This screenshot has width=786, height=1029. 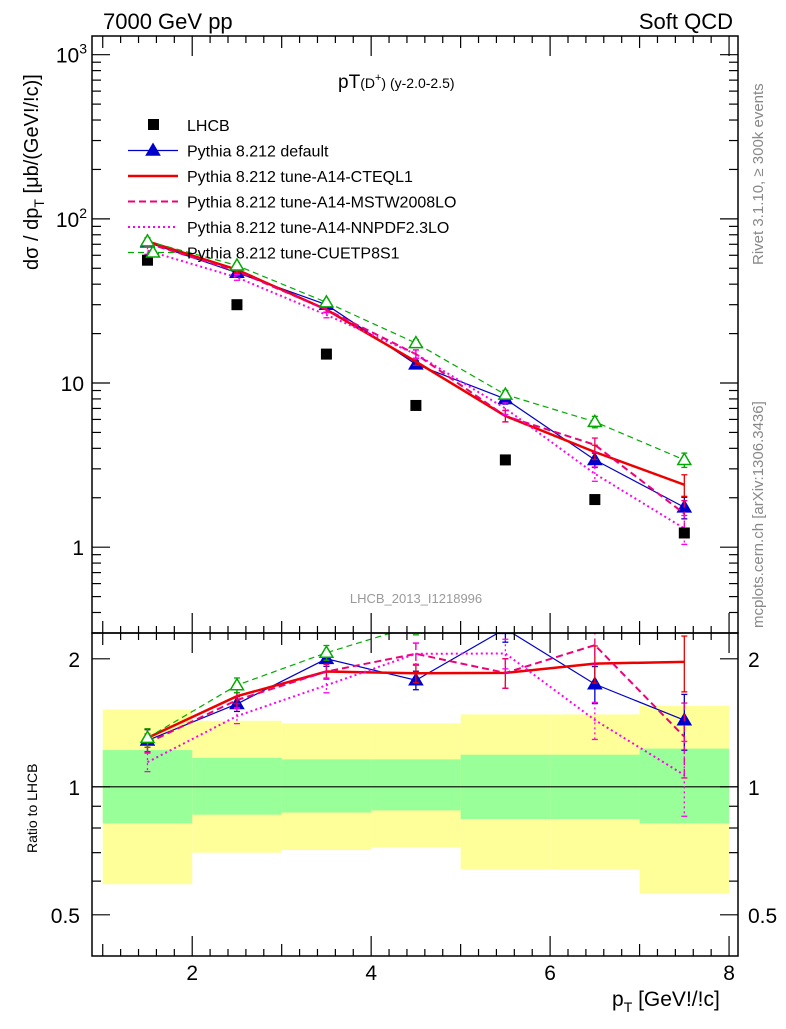 I want to click on ratio-tick-label-right: 1, so click(x=754, y=788).